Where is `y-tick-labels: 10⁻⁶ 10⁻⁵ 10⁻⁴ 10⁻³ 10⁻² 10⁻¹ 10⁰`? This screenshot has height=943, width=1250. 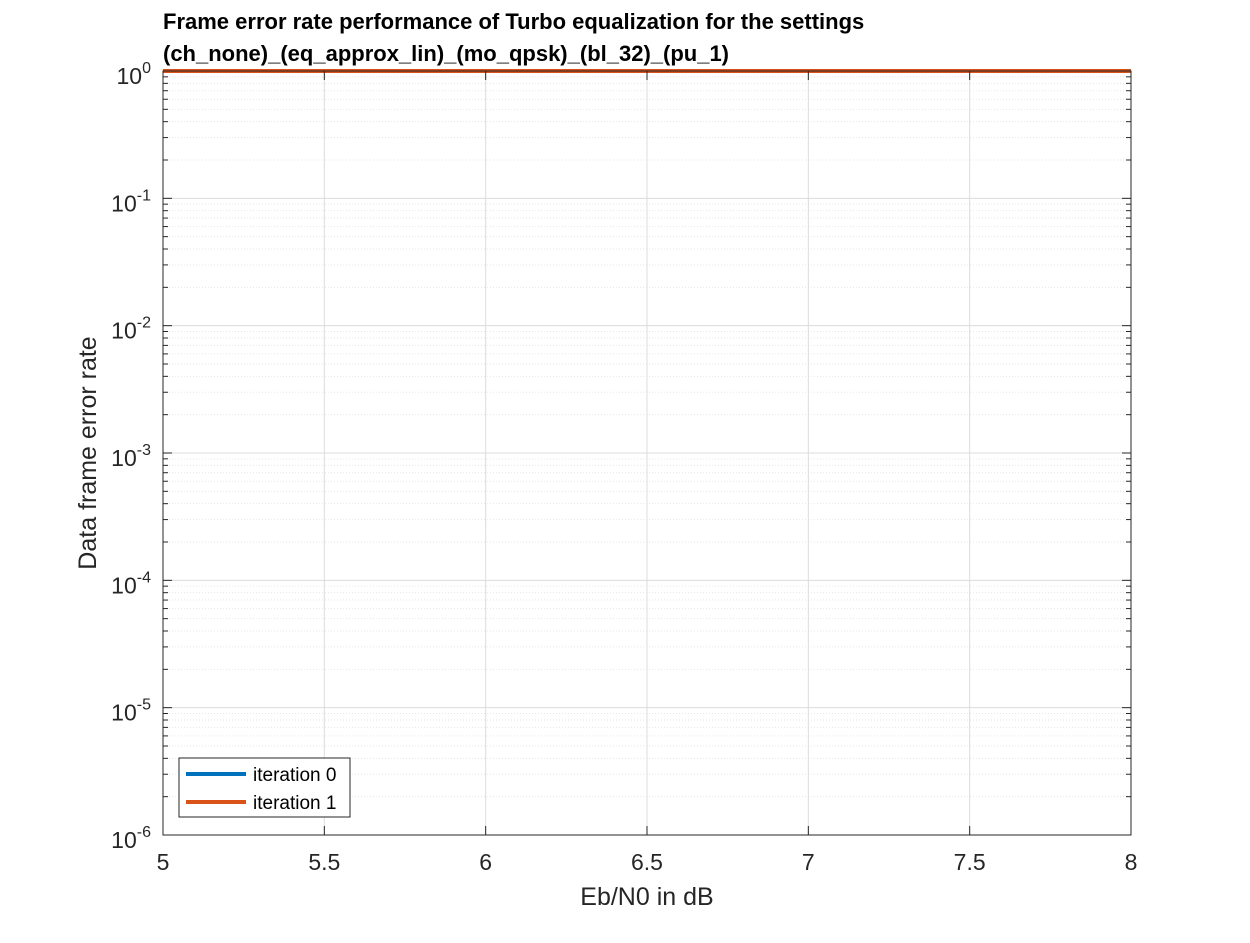 y-tick-labels: 10⁻⁶ 10⁻⁵ 10⁻⁴ 10⁻³ 10⁻² 10⁻¹ 10⁰ is located at coordinates (131, 456).